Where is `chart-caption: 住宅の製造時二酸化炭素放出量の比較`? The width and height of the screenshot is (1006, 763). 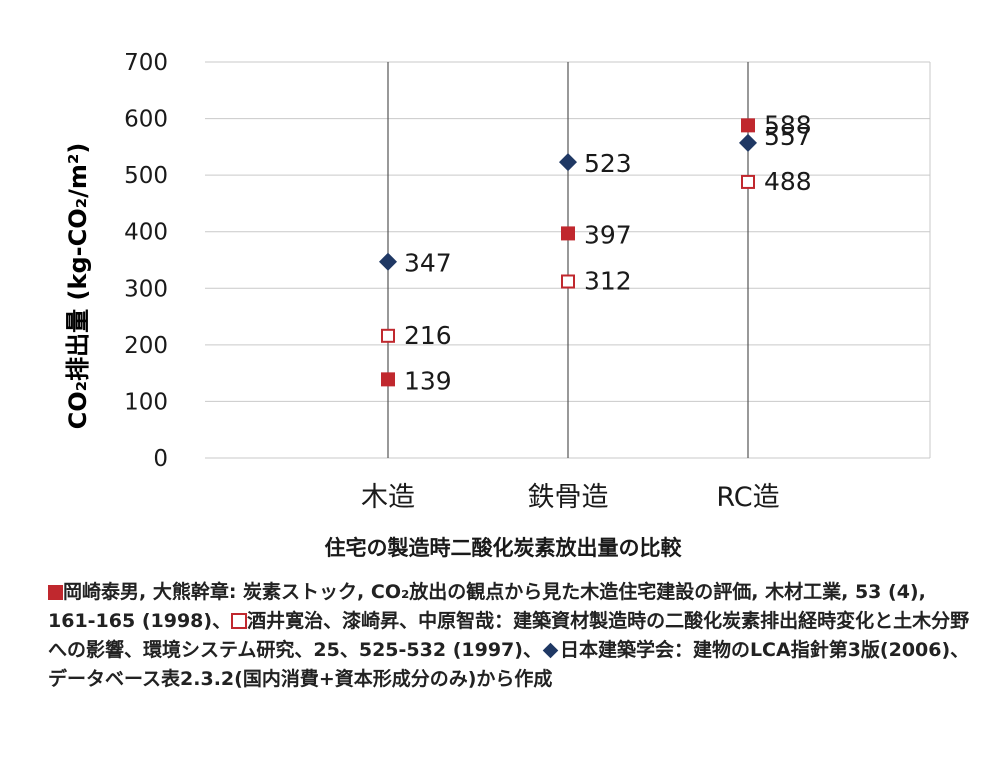 chart-caption: 住宅の製造時二酸化炭素放出量の比較 is located at coordinates (503, 551).